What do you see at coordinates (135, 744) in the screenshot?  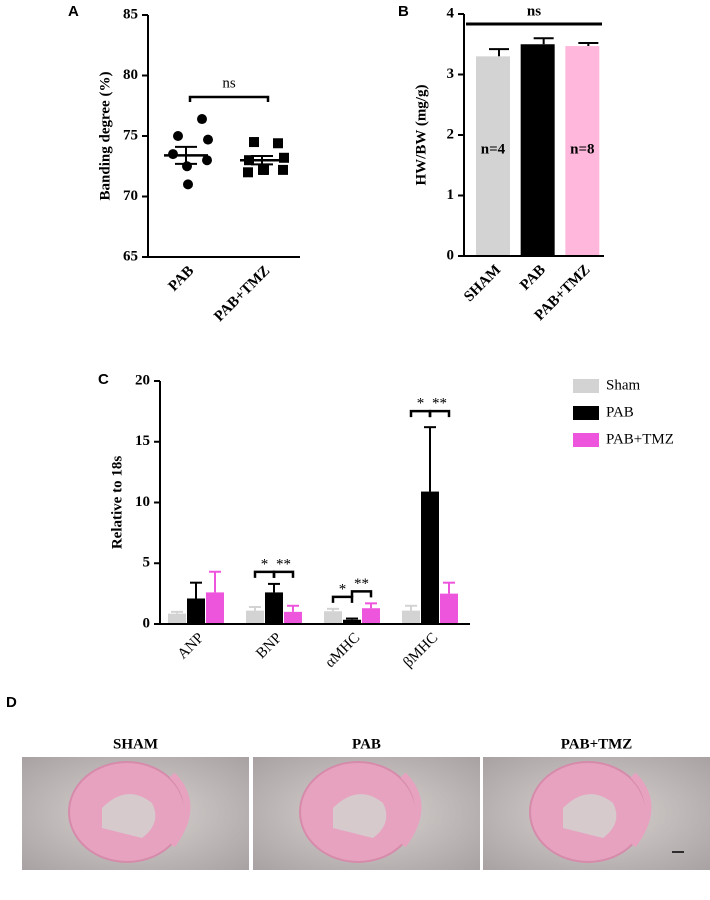 I see `panel-title: SHAM` at bounding box center [135, 744].